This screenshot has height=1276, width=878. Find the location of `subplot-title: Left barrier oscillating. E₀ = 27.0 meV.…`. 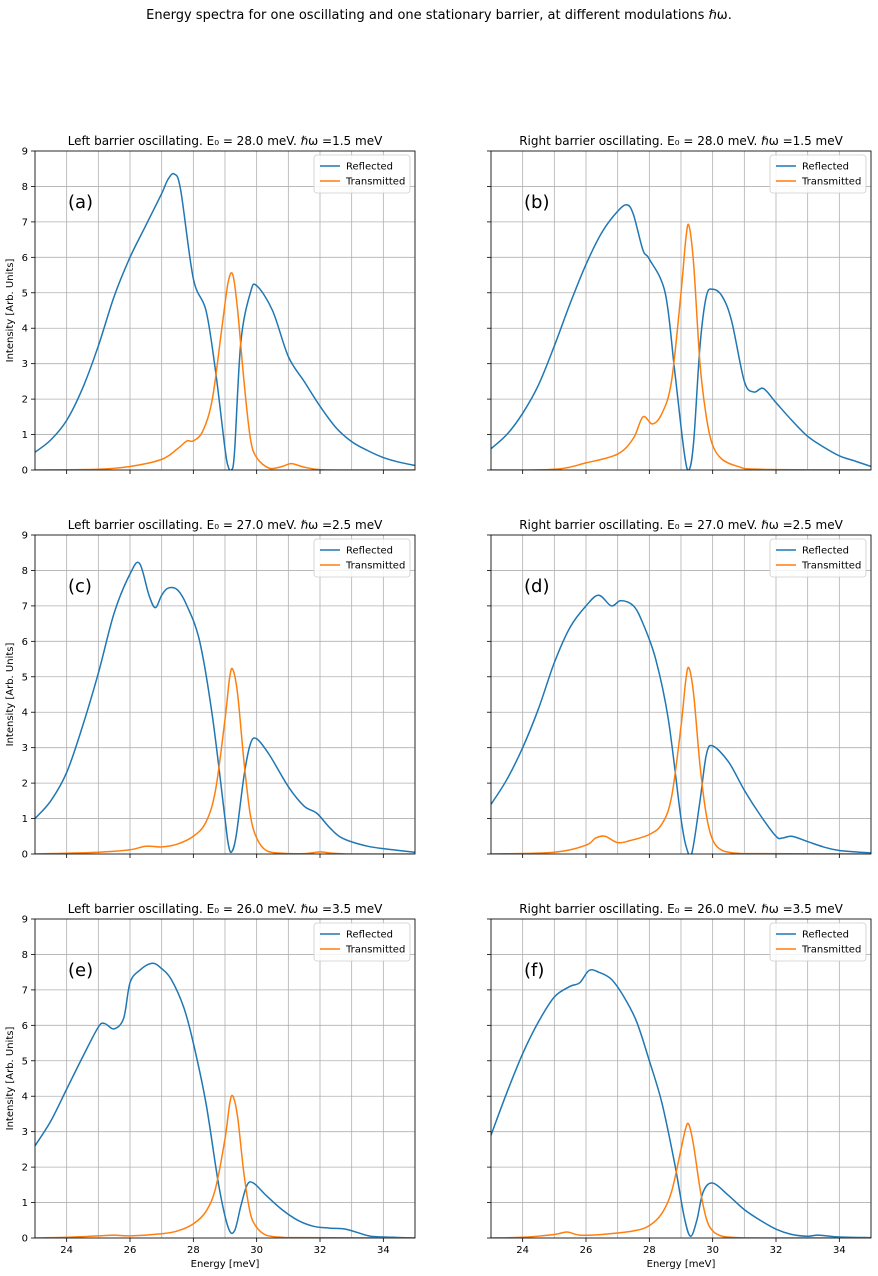

subplot-title: Left barrier oscillating. E₀ = 27.0 meV.… is located at coordinates (225, 525).